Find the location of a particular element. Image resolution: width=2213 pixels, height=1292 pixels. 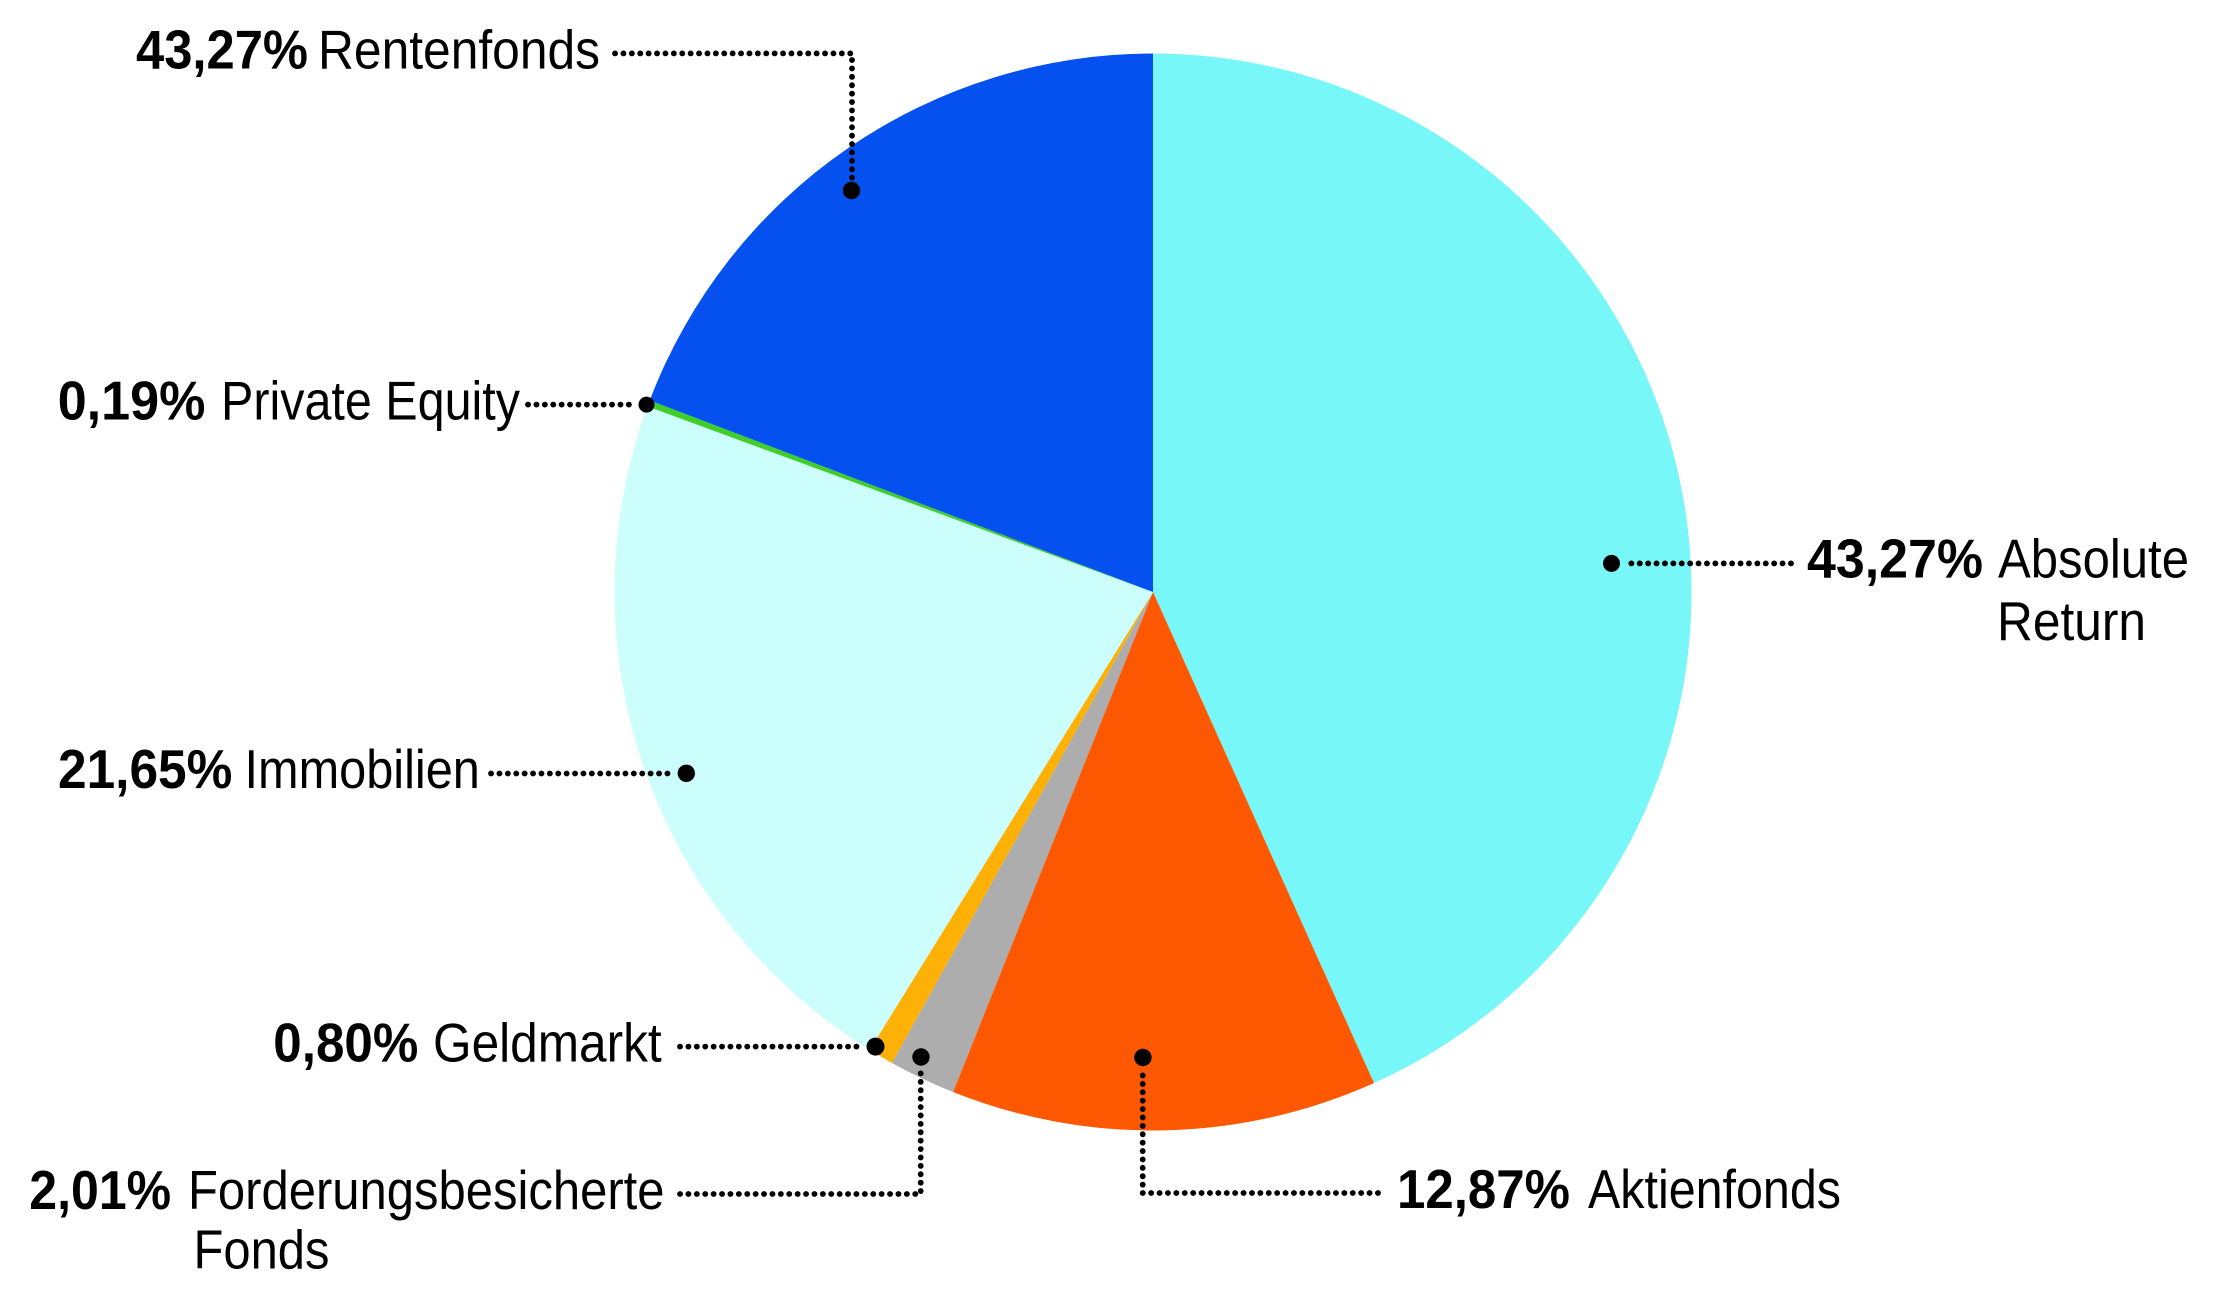

svg-text: Immobilien is located at coordinates (362, 769).